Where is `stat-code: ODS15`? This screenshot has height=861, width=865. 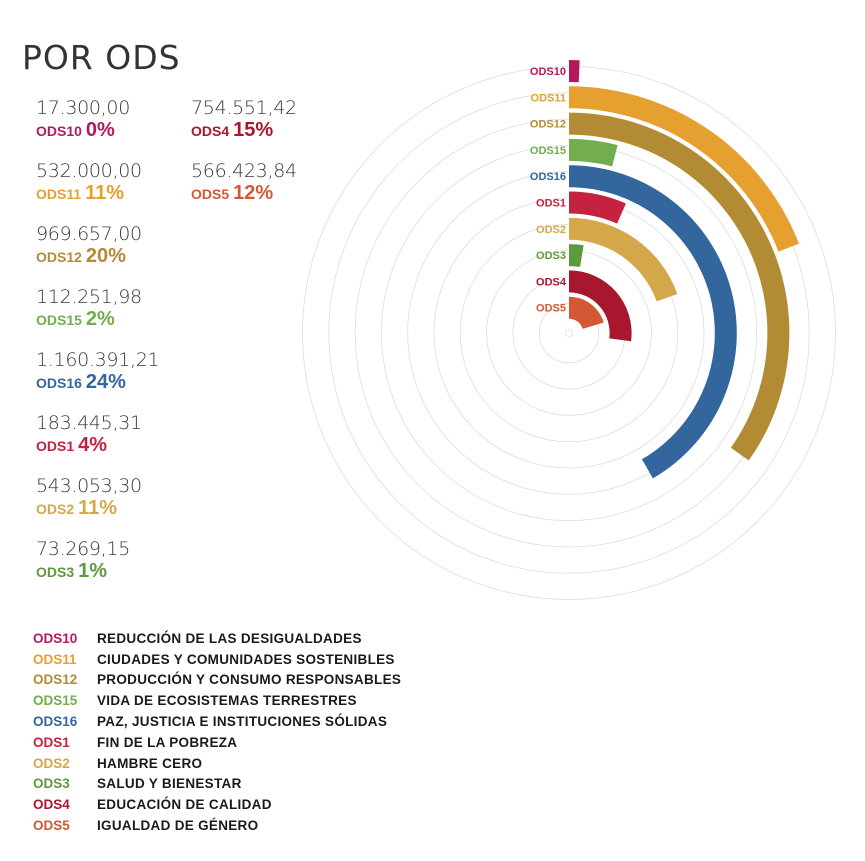 stat-code: ODS15 is located at coordinates (59, 320).